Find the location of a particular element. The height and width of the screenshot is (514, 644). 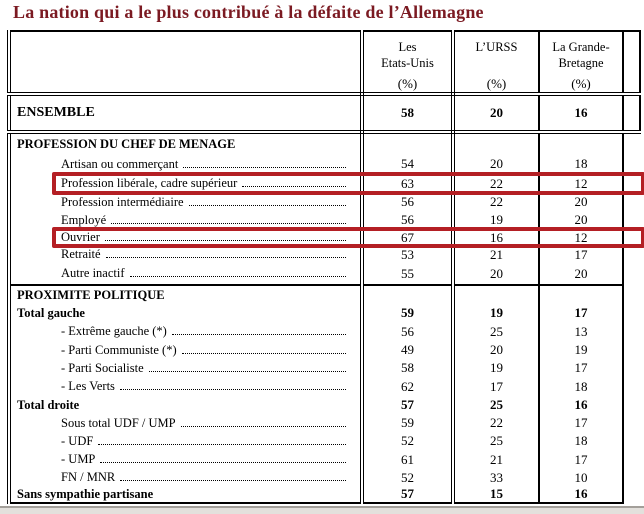

row-label: Profession intermédiaire is located at coordinates (122, 201).